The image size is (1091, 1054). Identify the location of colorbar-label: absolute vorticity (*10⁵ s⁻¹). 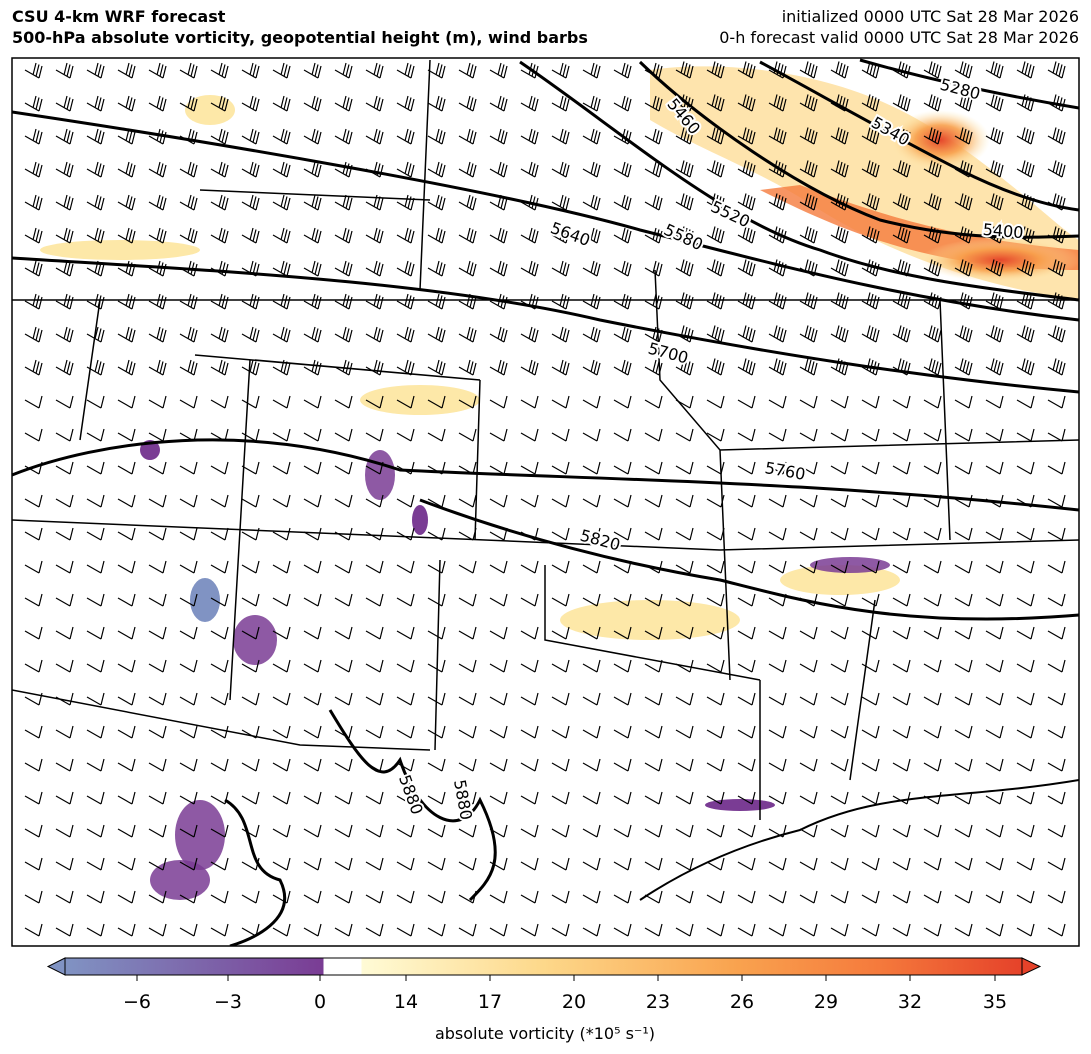
(545, 1033).